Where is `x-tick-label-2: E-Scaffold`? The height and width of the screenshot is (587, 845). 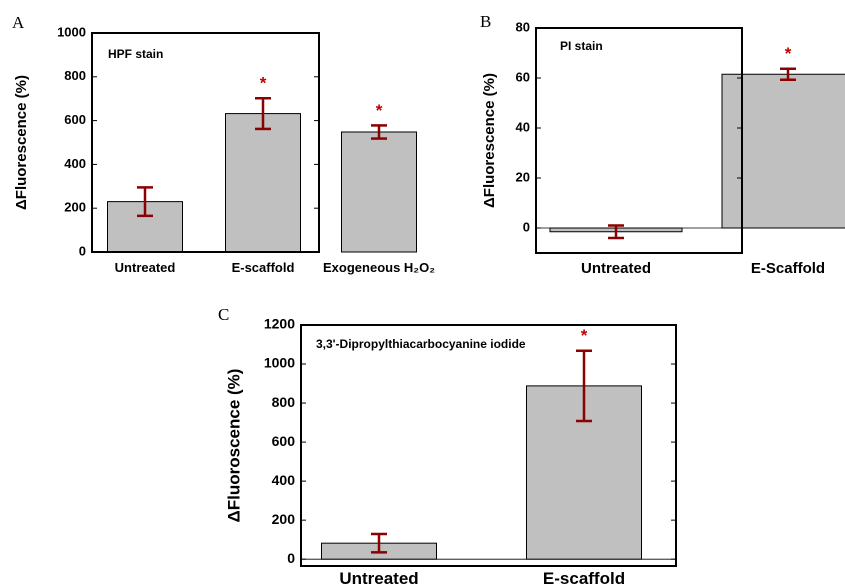
x-tick-label-2: E-Scaffold is located at coordinates (788, 268).